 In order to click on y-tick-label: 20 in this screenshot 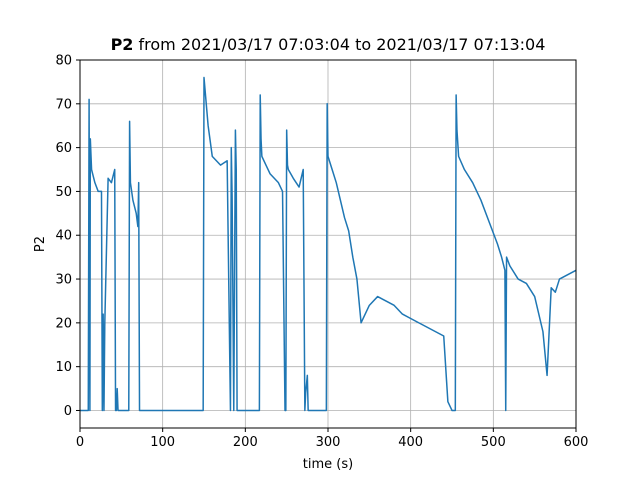, I will do `click(63, 323)`.